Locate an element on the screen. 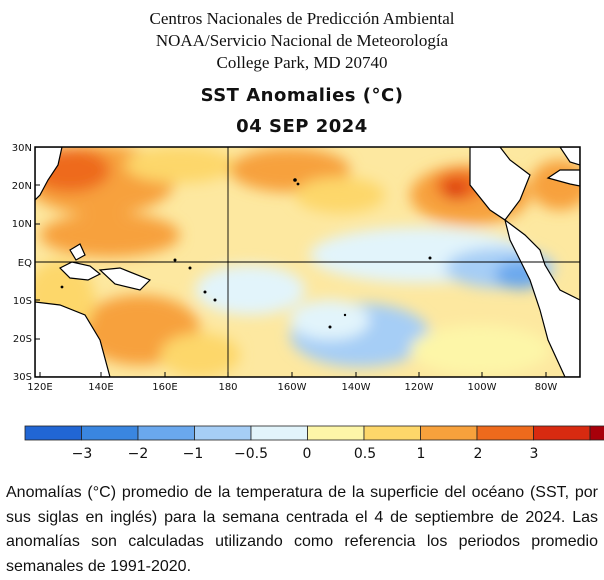  lat-label: 10S is located at coordinates (22, 301).